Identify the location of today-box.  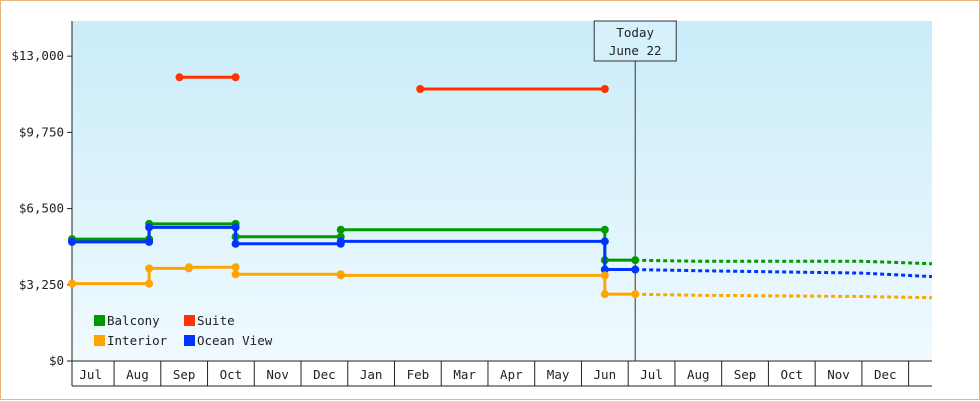
(635, 41).